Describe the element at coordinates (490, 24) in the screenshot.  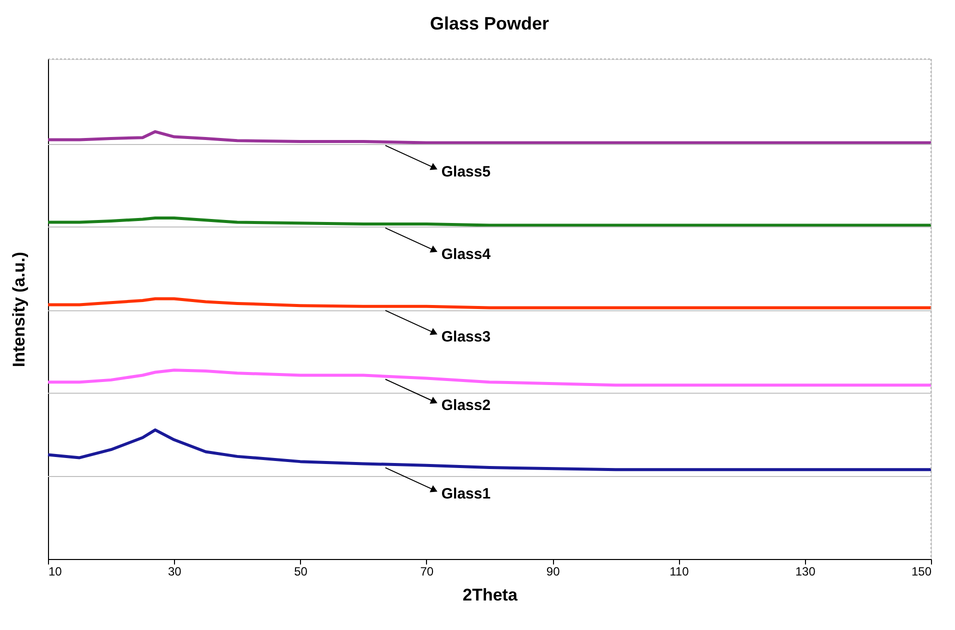
I see `chart-title: Glass Powder` at that location.